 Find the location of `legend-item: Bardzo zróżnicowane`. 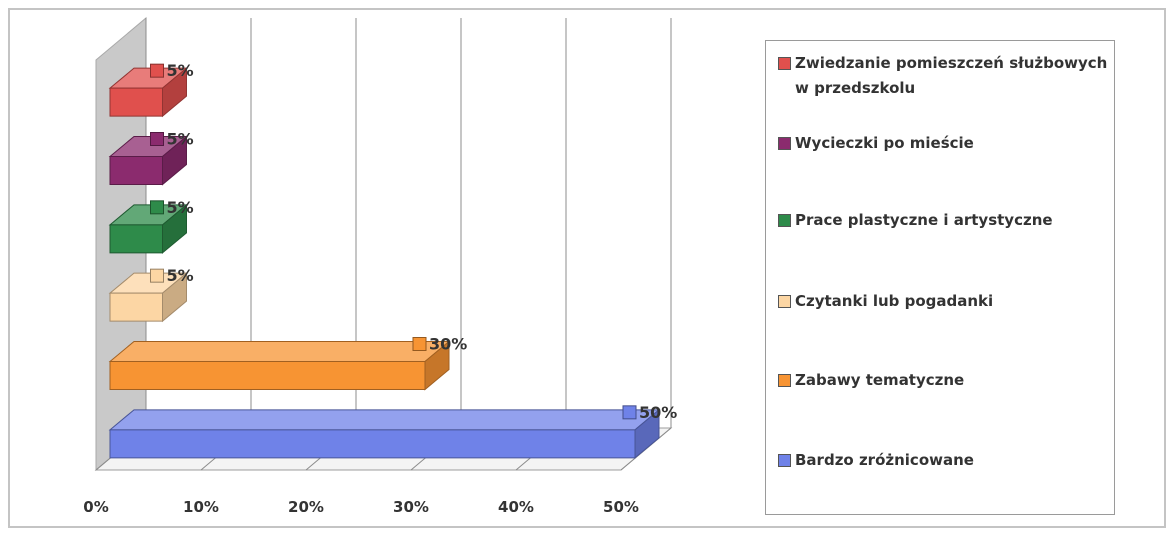

legend-item: Bardzo zróżnicowane is located at coordinates (943, 460).